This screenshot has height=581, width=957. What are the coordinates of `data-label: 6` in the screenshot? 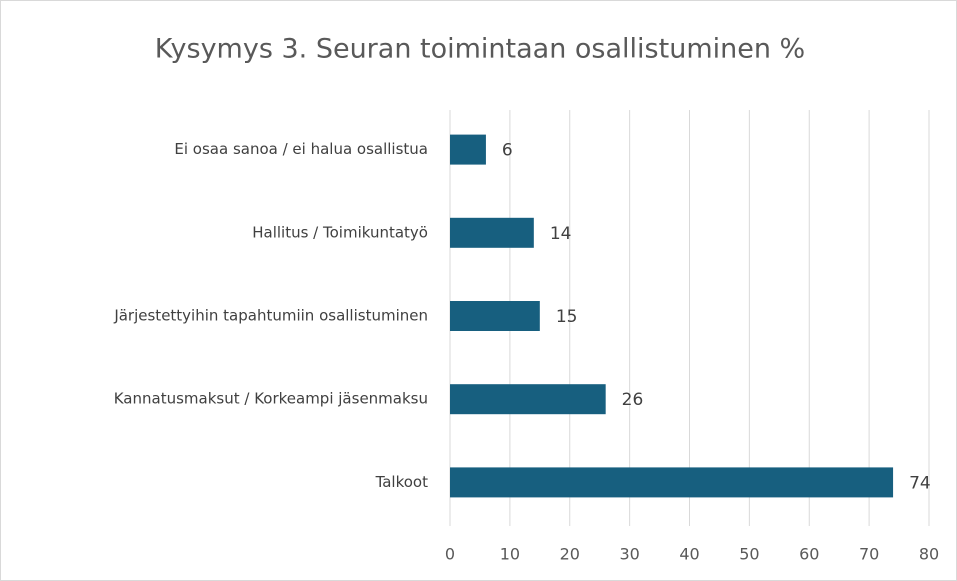 It's located at (507, 151).